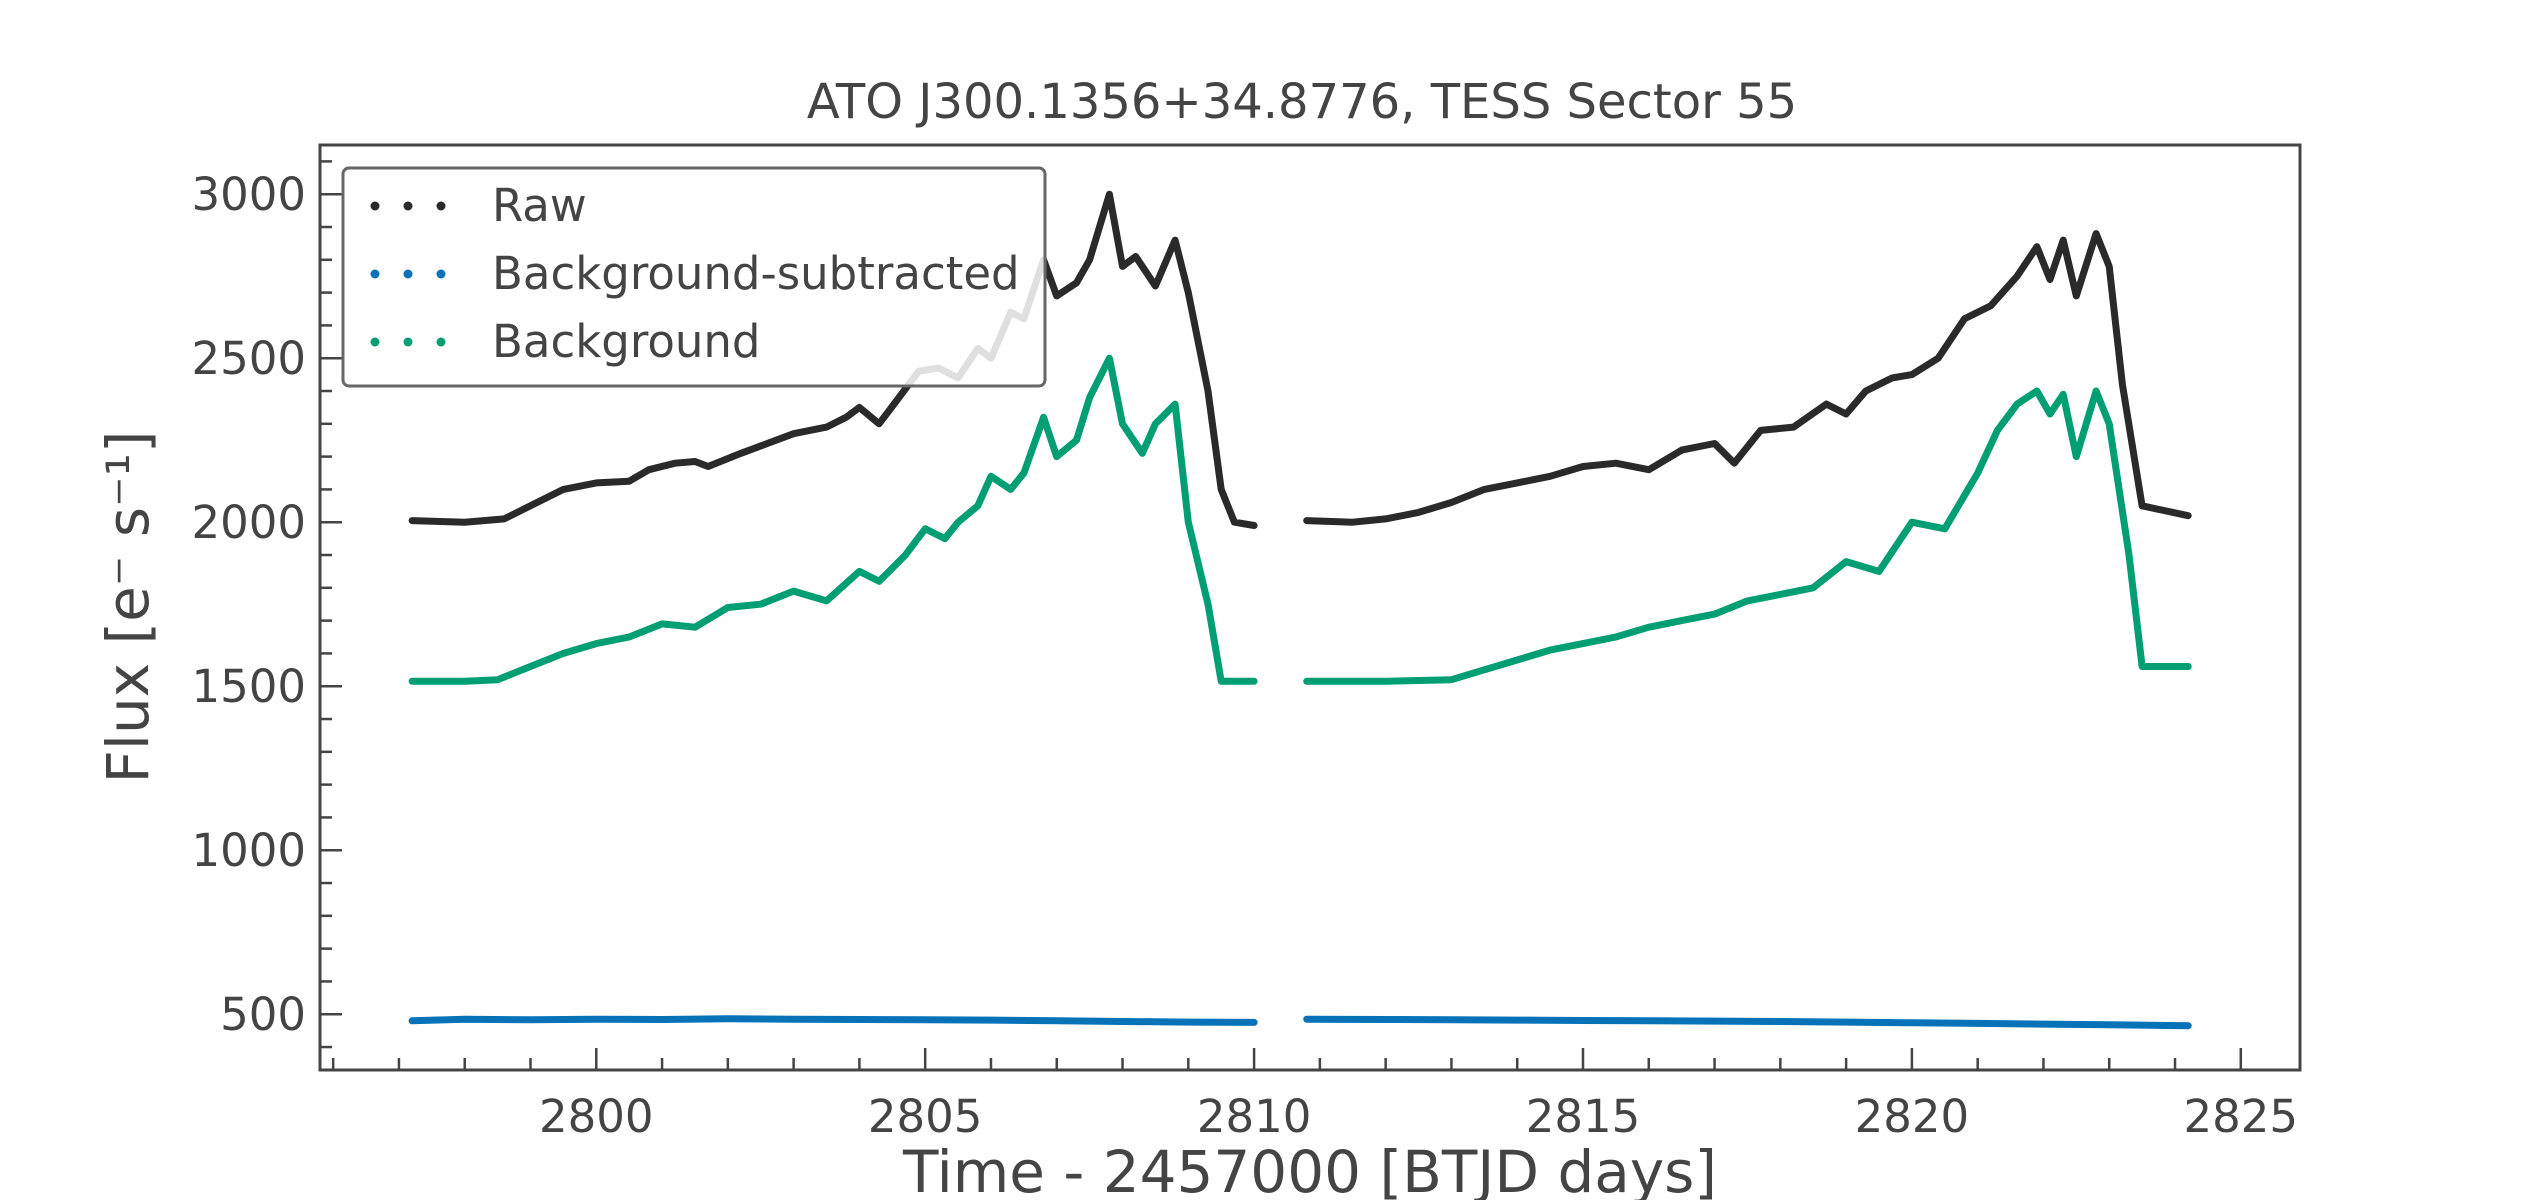 The height and width of the screenshot is (1200, 2545). Describe the element at coordinates (1583, 1116) in the screenshot. I see `x-tick-label: 2815` at that location.